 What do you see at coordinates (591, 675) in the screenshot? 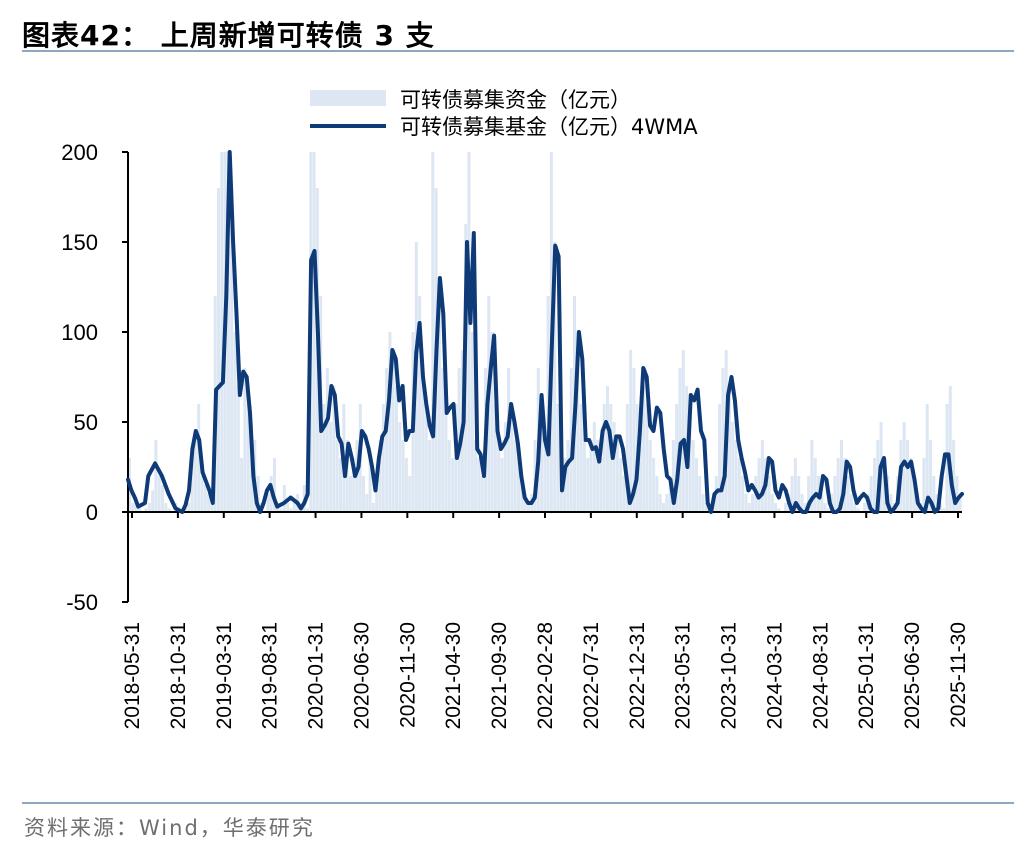
I see `x-tick-label: 2022-07-31` at bounding box center [591, 675].